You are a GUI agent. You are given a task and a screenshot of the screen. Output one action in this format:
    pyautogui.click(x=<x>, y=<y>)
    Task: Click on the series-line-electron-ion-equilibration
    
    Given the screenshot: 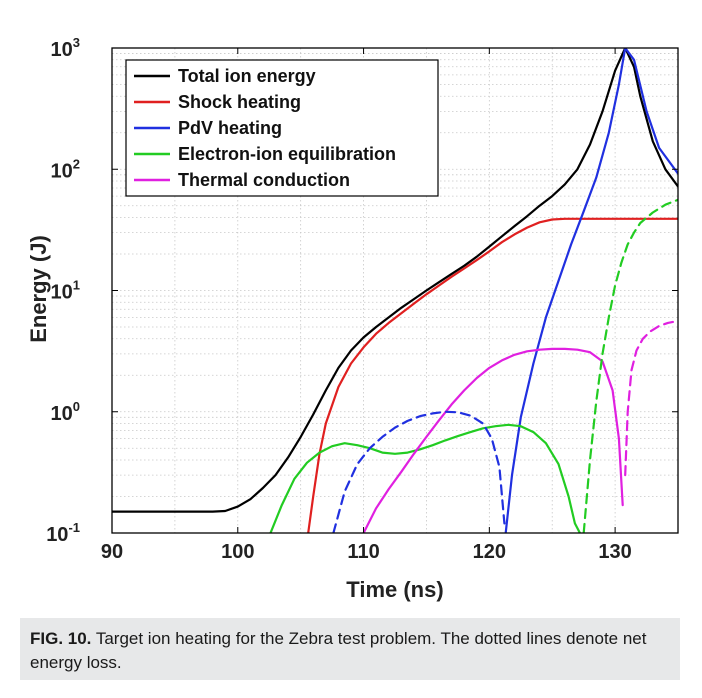 What is the action you would take?
    pyautogui.click(x=425, y=478)
    